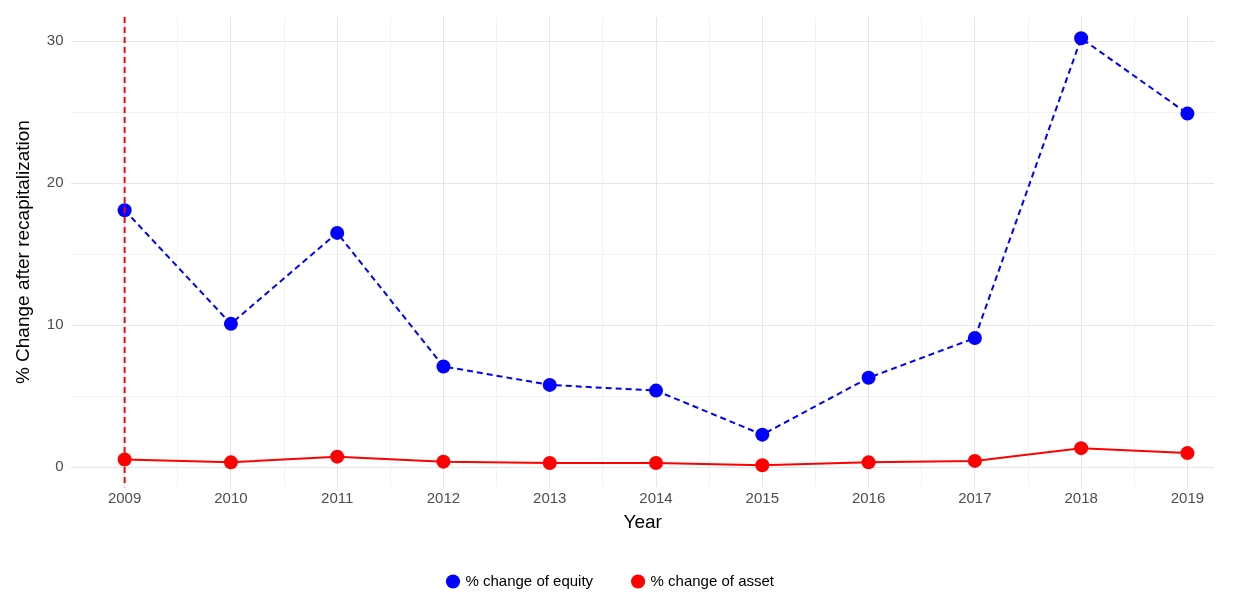 This screenshot has width=1239, height=604. I want to click on y-tick-label: 30, so click(55, 40).